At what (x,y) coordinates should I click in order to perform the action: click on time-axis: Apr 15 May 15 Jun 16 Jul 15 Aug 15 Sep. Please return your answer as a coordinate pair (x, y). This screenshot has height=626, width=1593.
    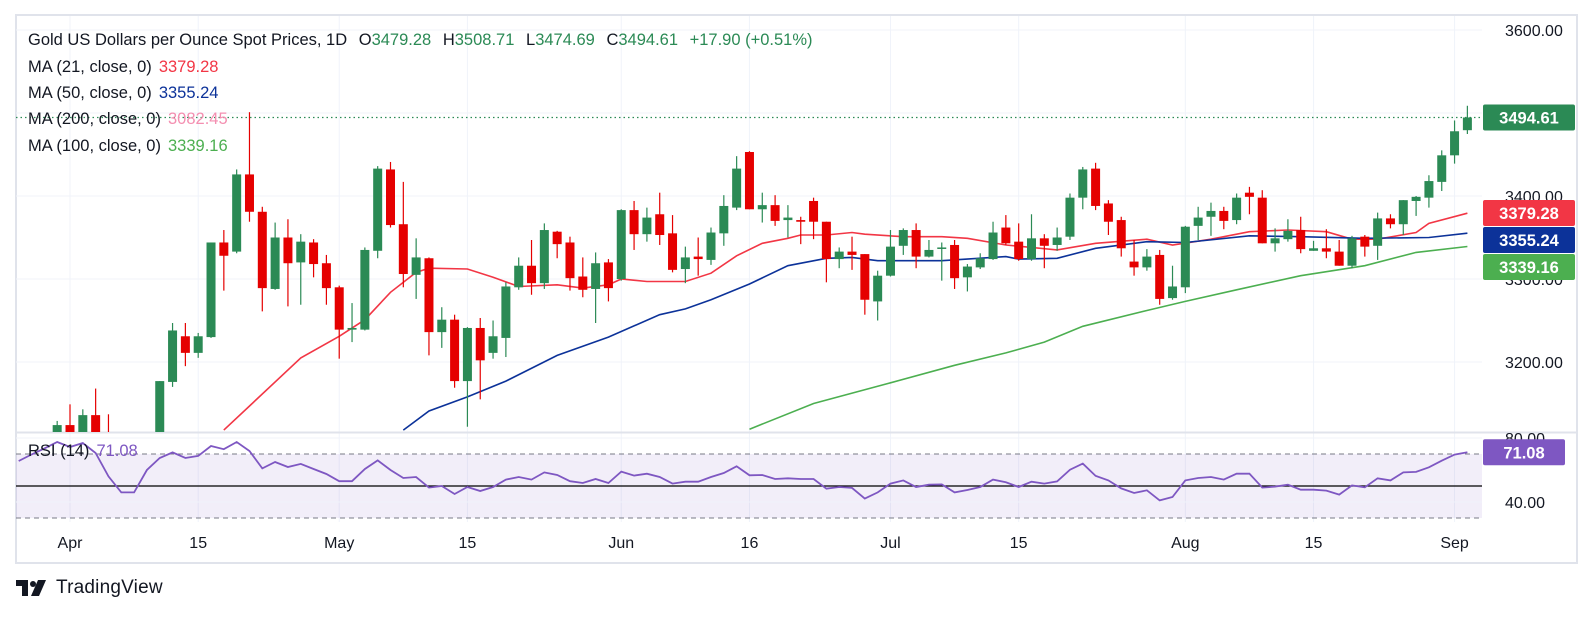
    Looking at the image, I should click on (763, 543).